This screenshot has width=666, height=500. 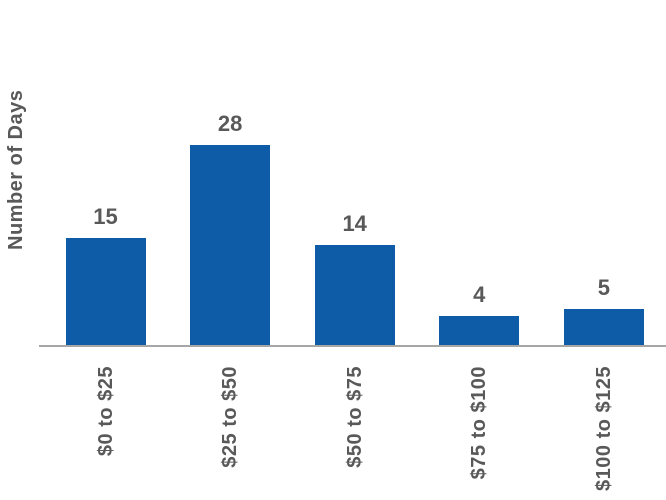 I want to click on y-axis-title-label: Number of Days, so click(x=16, y=169).